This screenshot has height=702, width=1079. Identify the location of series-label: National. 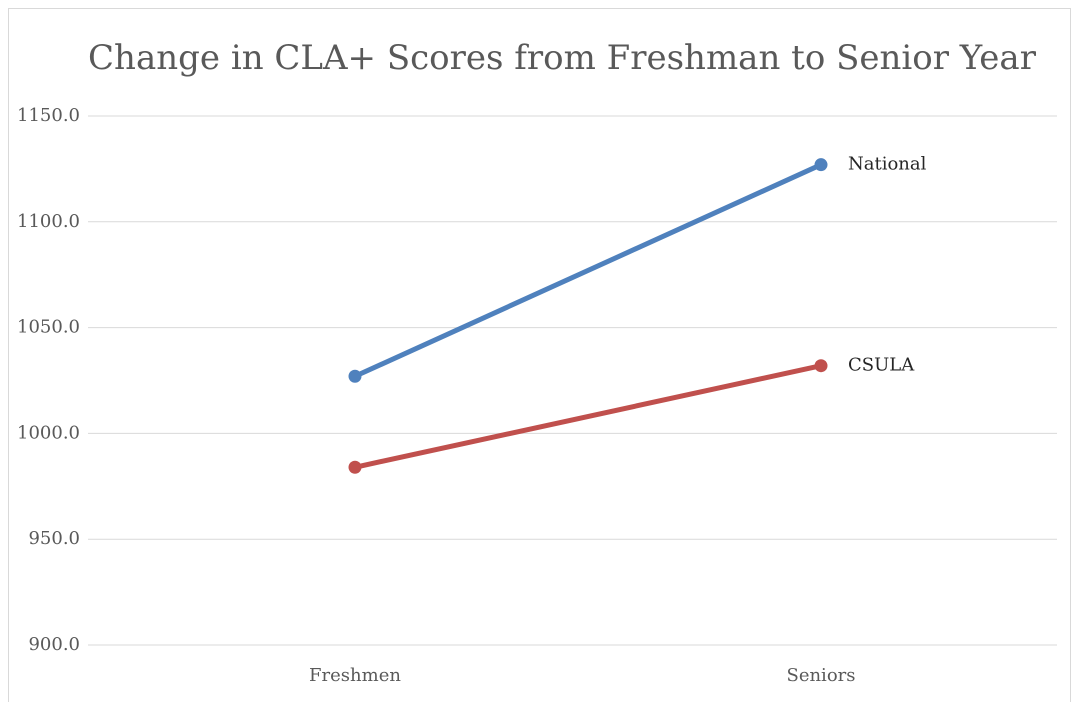
(887, 164).